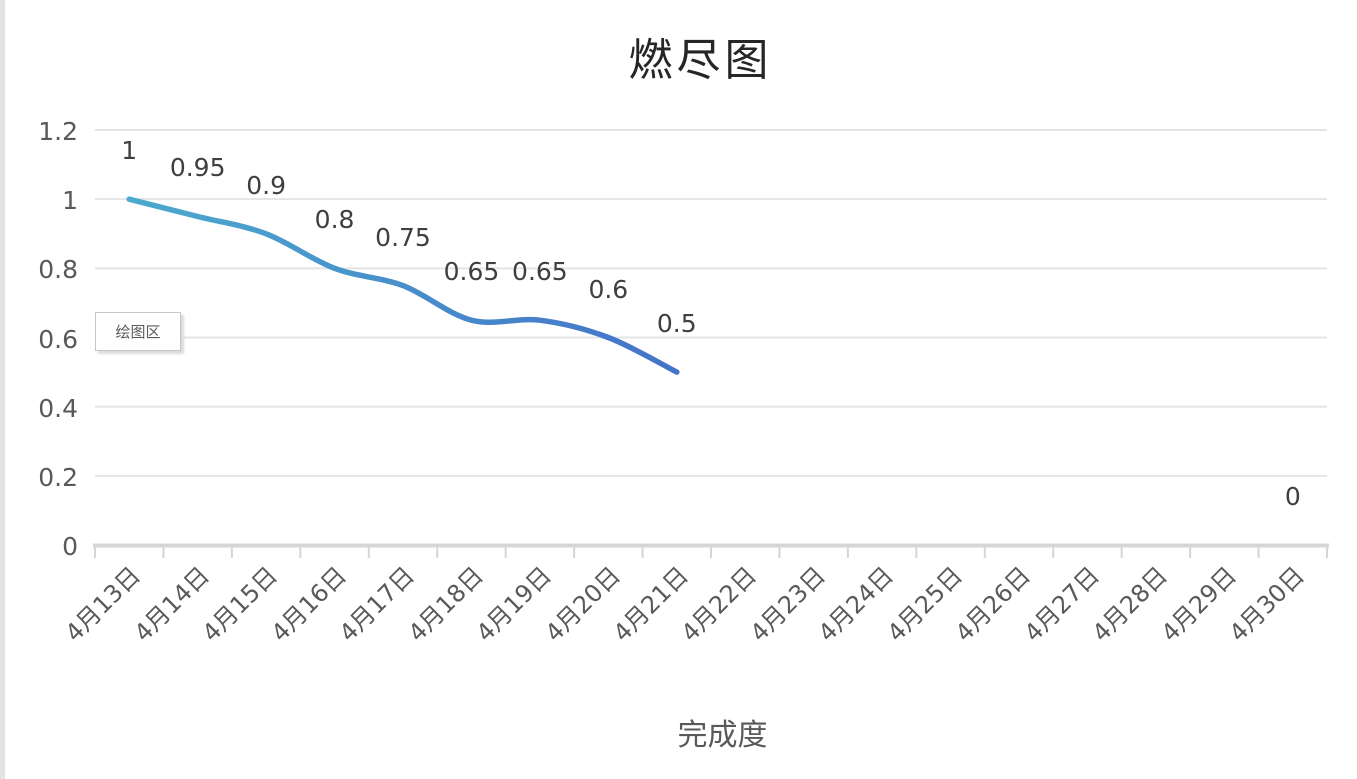 The height and width of the screenshot is (779, 1357). I want to click on legend: 完成度, so click(678, 732).